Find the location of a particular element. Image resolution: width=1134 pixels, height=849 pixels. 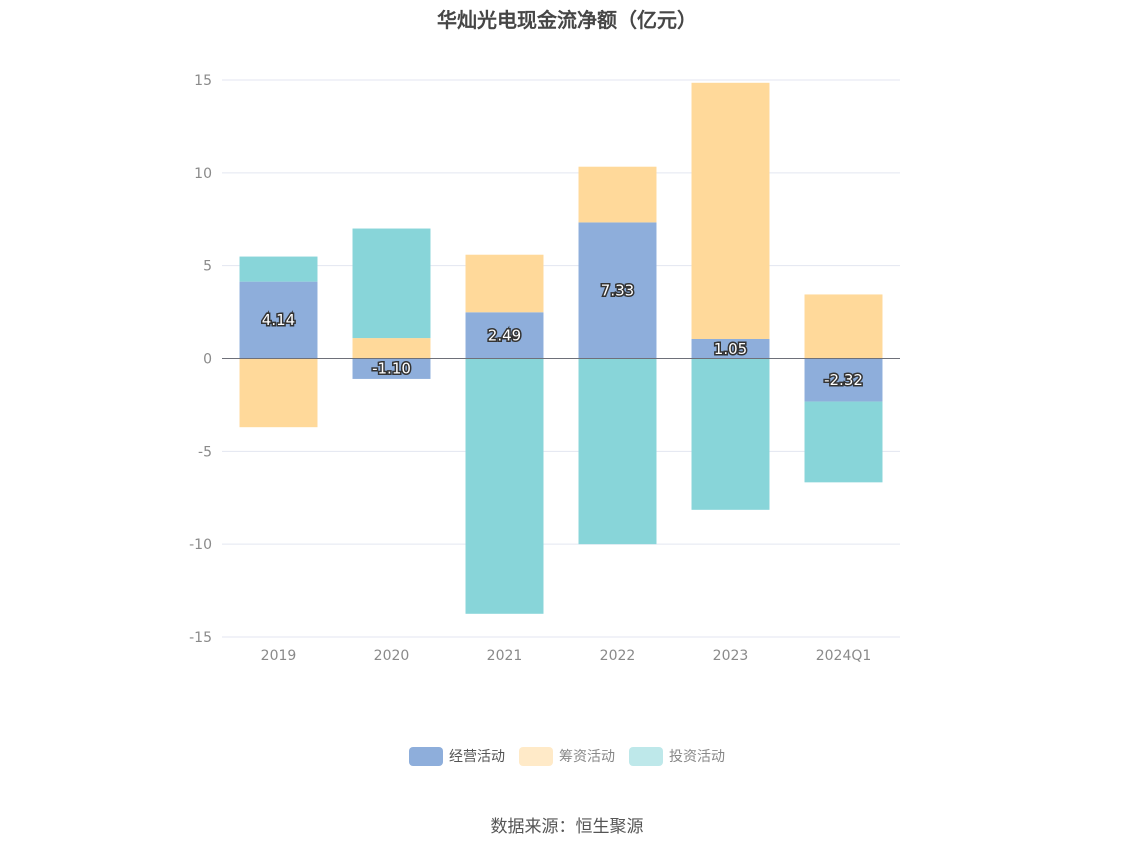

data-label: 1.05 is located at coordinates (730, 349).